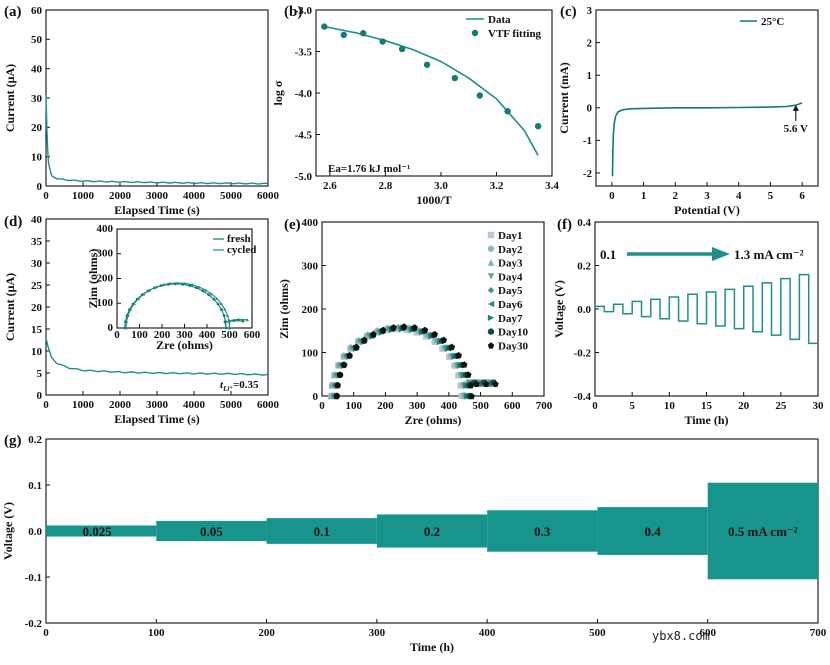  I want to click on legend-marker-swatch, so click(475, 33).